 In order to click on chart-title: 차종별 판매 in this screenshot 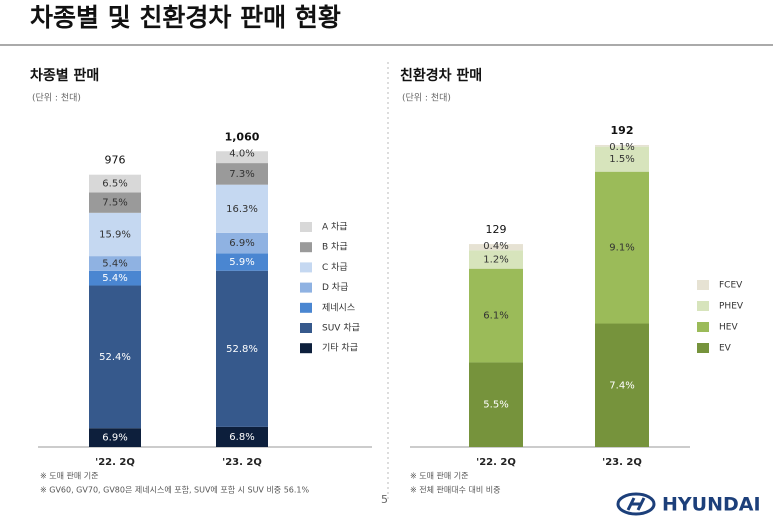, I will do `click(64, 75)`.